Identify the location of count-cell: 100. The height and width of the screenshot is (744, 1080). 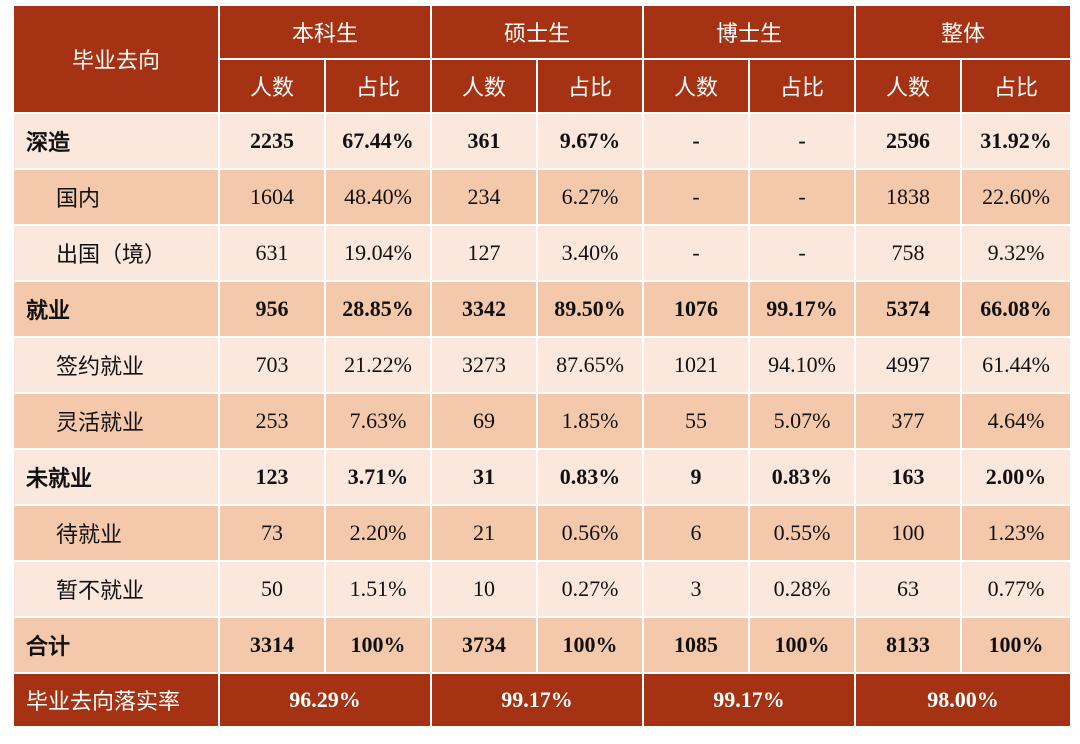
(908, 533).